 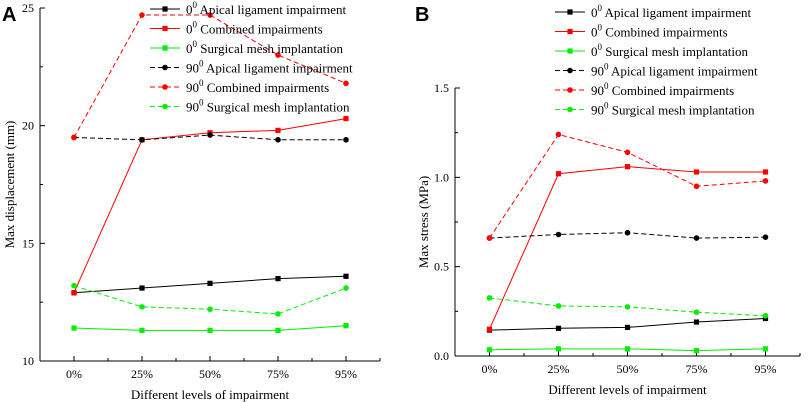 What do you see at coordinates (28, 361) in the screenshot?
I see `y-tick-label: 10` at bounding box center [28, 361].